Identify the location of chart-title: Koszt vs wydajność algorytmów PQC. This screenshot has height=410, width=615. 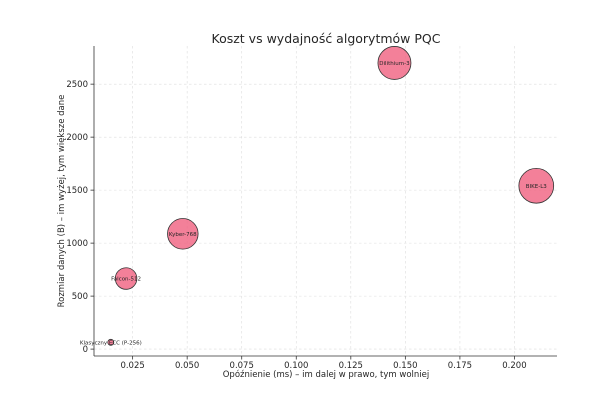
(326, 38).